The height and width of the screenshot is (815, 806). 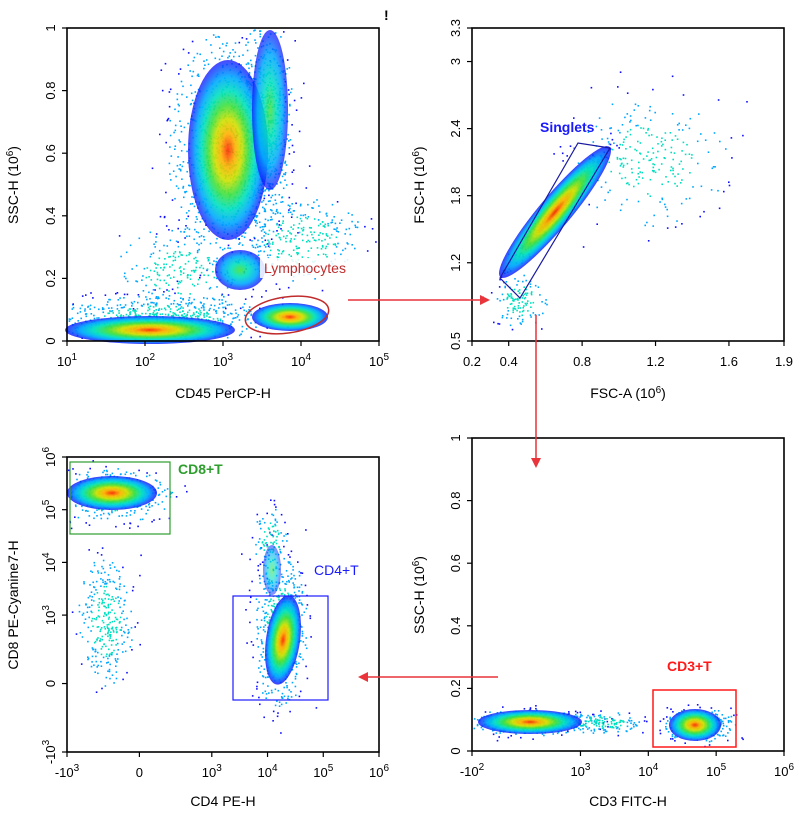 What do you see at coordinates (555, 220) in the screenshot?
I see `gate-singlets` at bounding box center [555, 220].